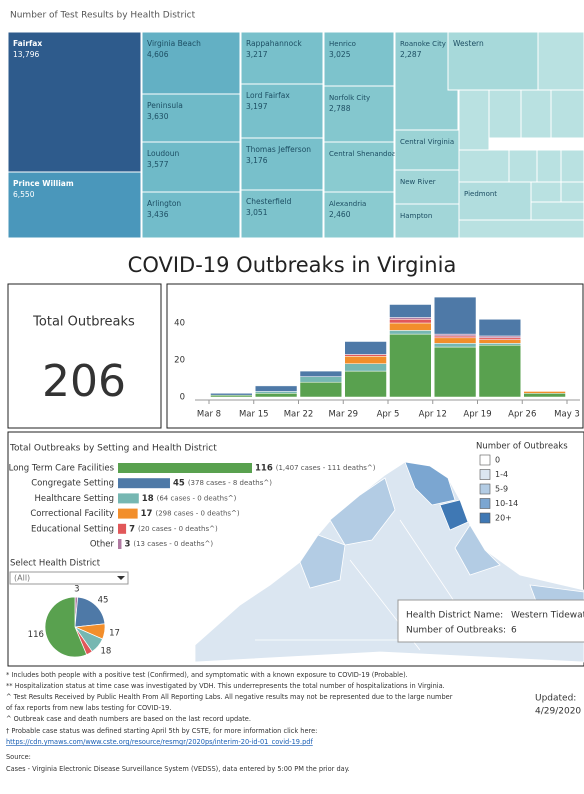  I want to click on y-tick-label: 40, so click(179, 324).